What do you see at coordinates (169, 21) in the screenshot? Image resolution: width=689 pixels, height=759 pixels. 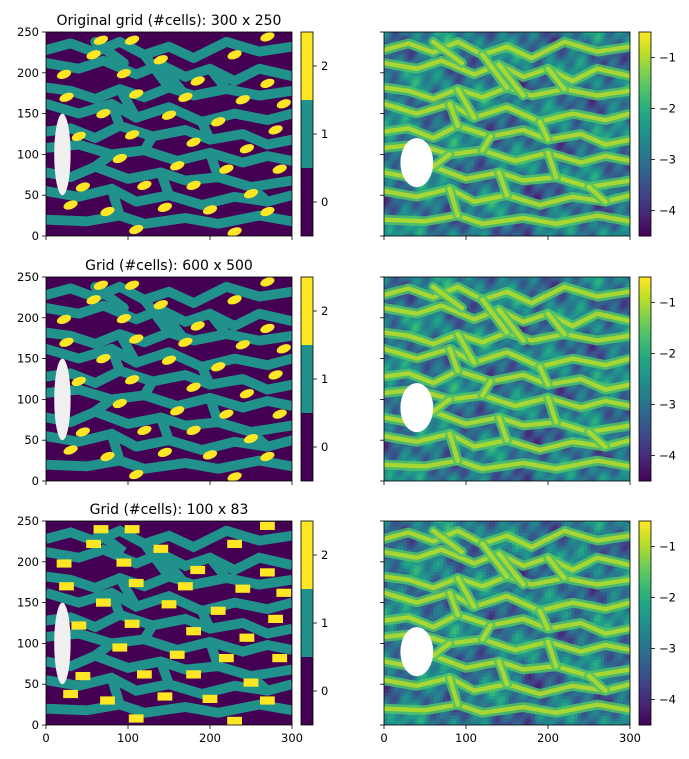 I see `panel-title: Original grid (#cells): 300 x 250` at bounding box center [169, 21].